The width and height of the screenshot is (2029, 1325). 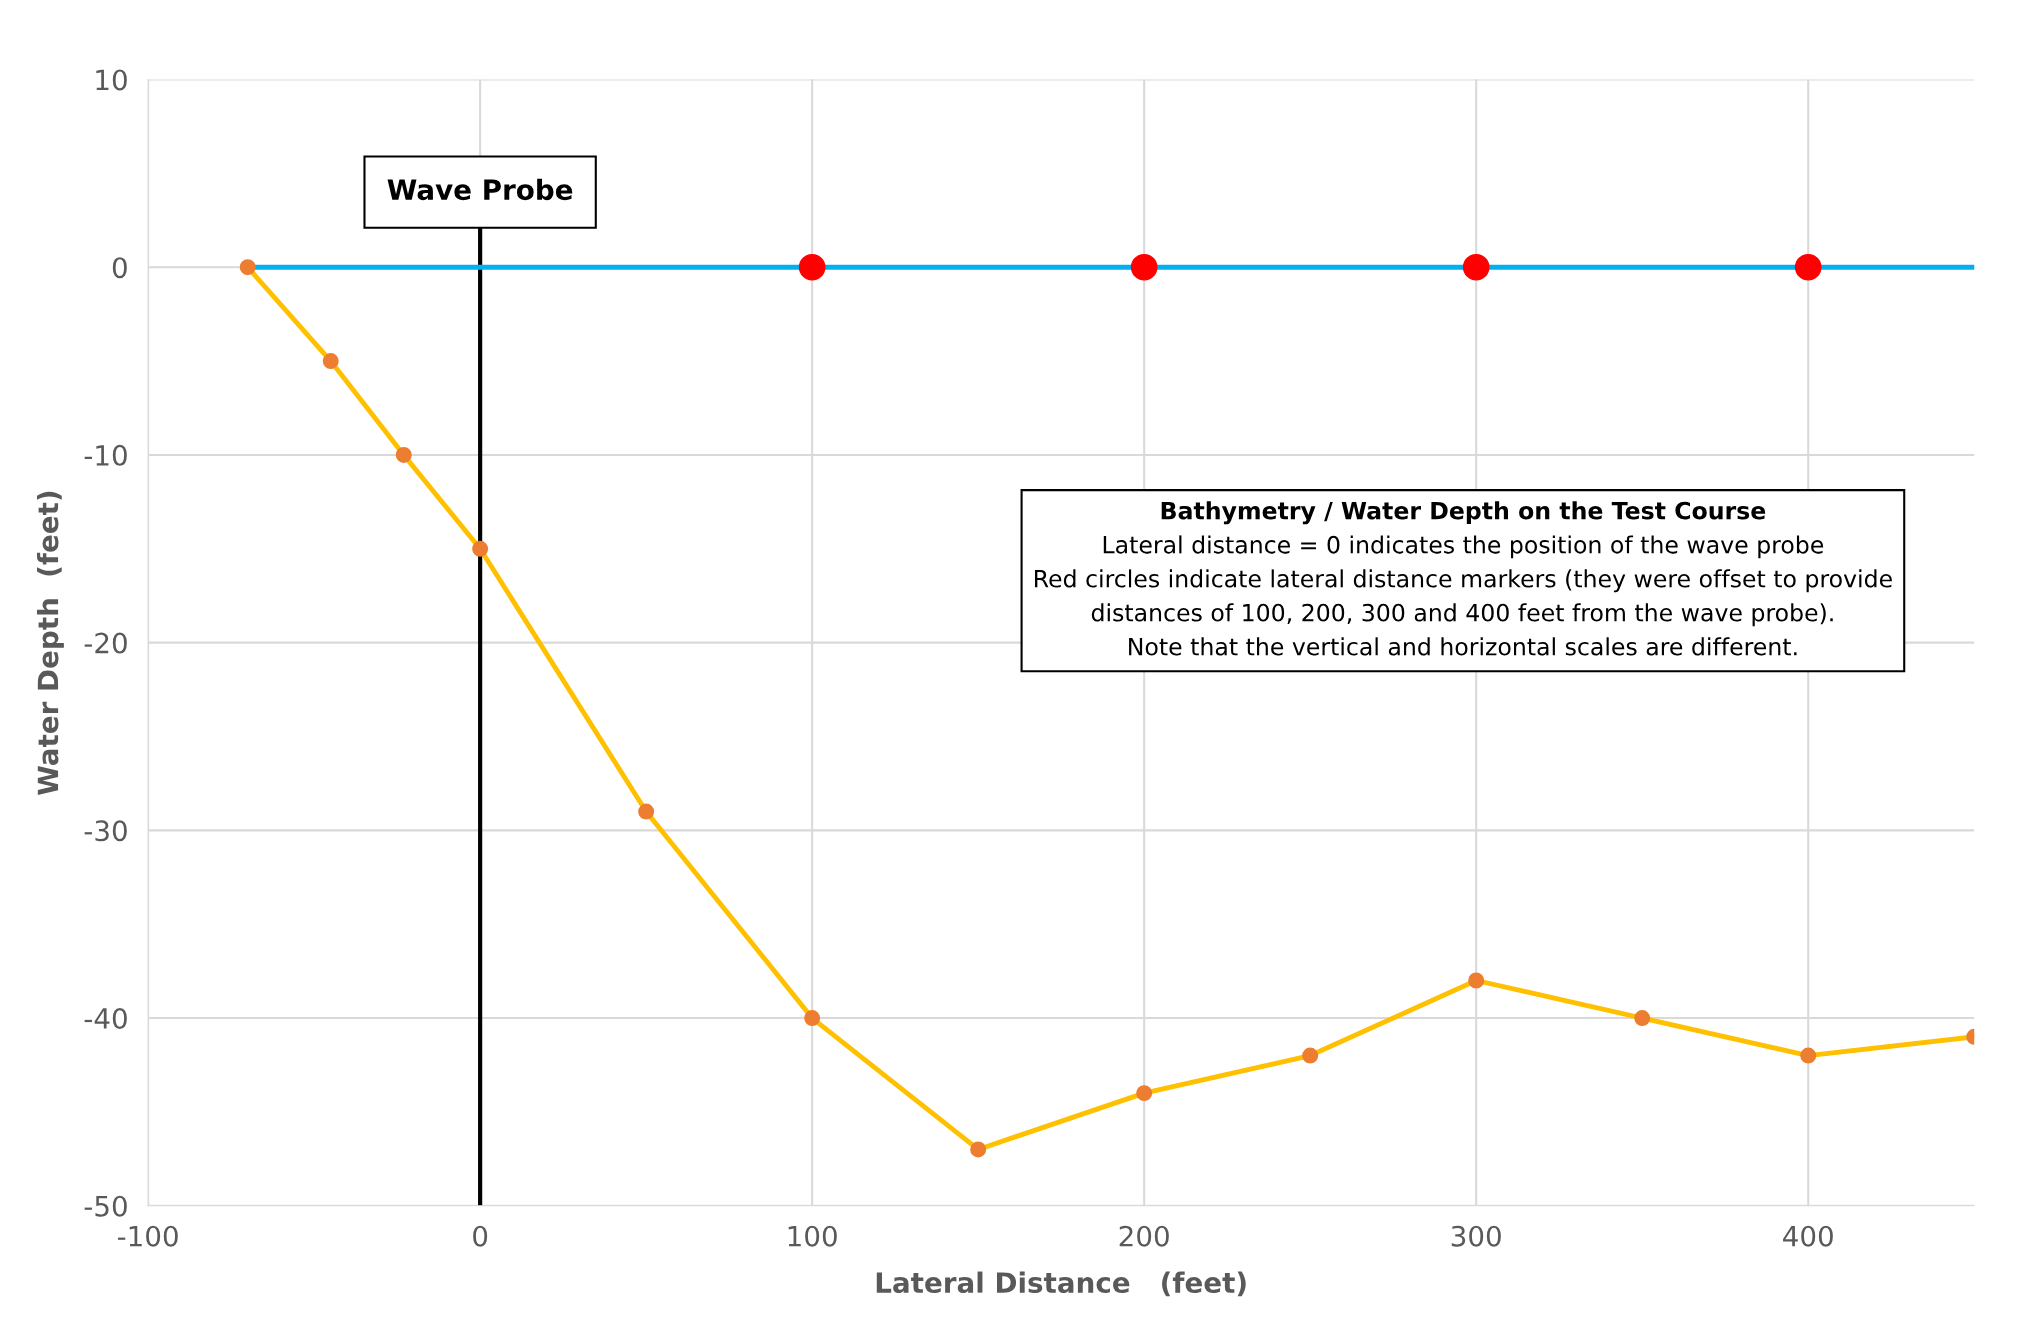 What do you see at coordinates (1463, 547) in the screenshot?
I see `annotation: Lateral distance = 0 indicates the position of the wave probe` at bounding box center [1463, 547].